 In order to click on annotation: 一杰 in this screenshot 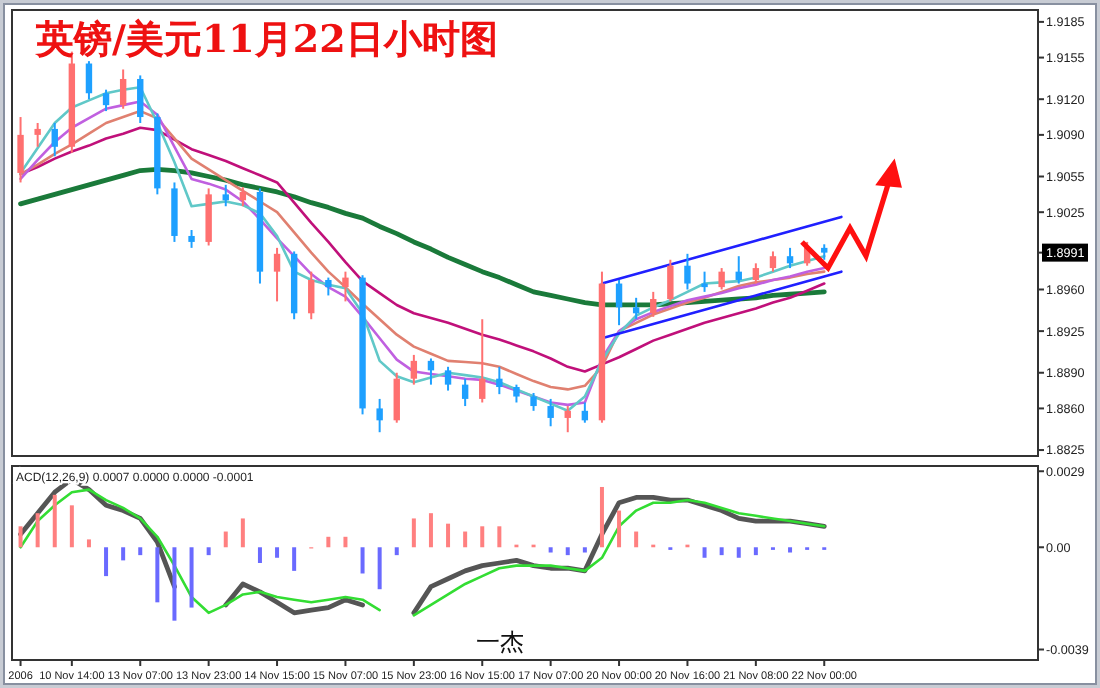, I will do `click(500, 642)`.